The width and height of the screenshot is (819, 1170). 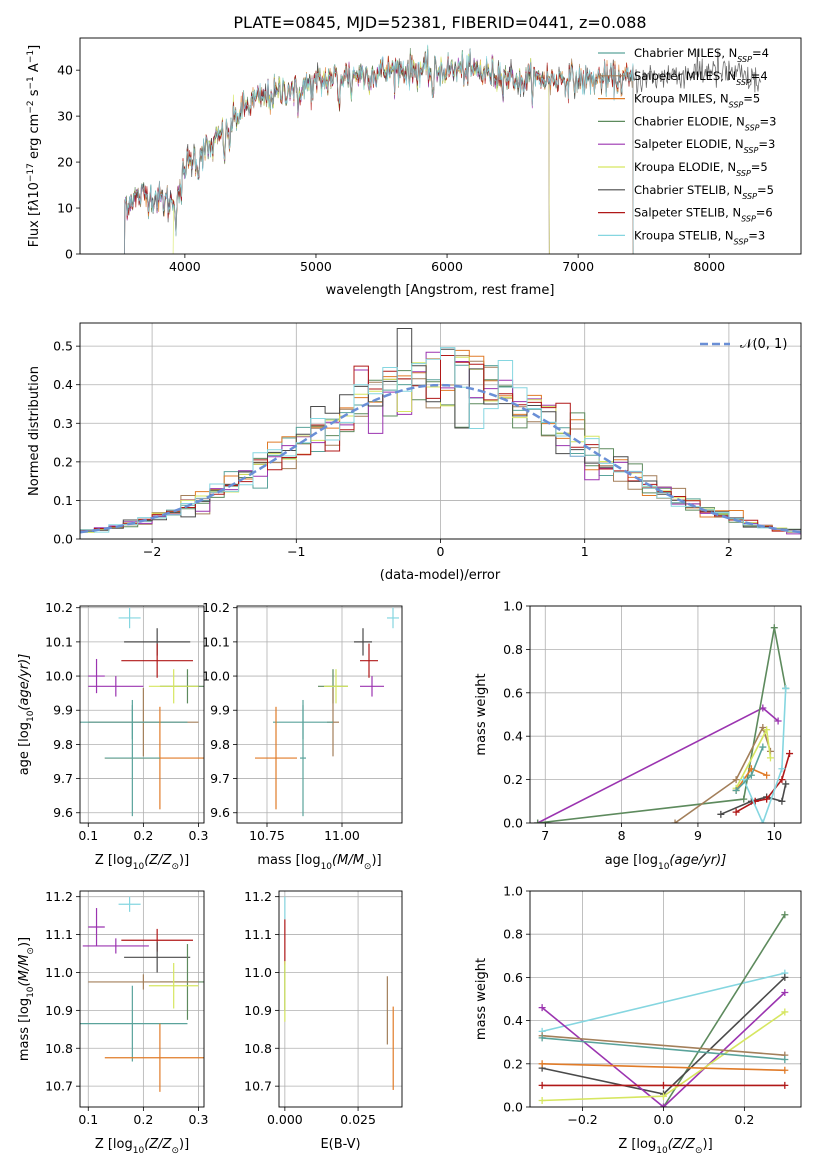 I want to click on x-tick-label: 2, so click(x=729, y=551).